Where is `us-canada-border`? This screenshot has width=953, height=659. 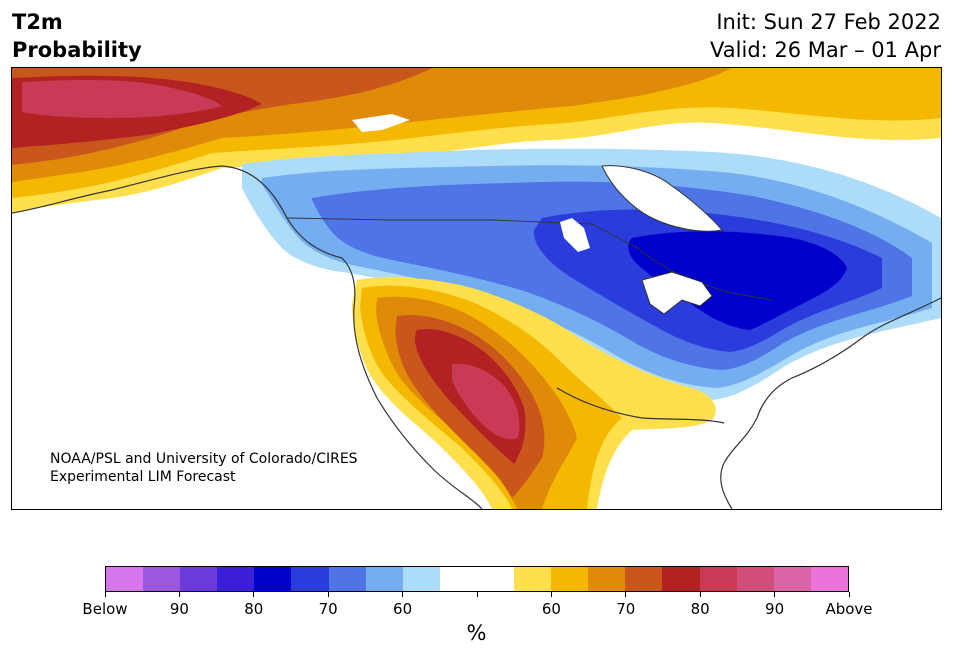 us-canada-border is located at coordinates (529, 259).